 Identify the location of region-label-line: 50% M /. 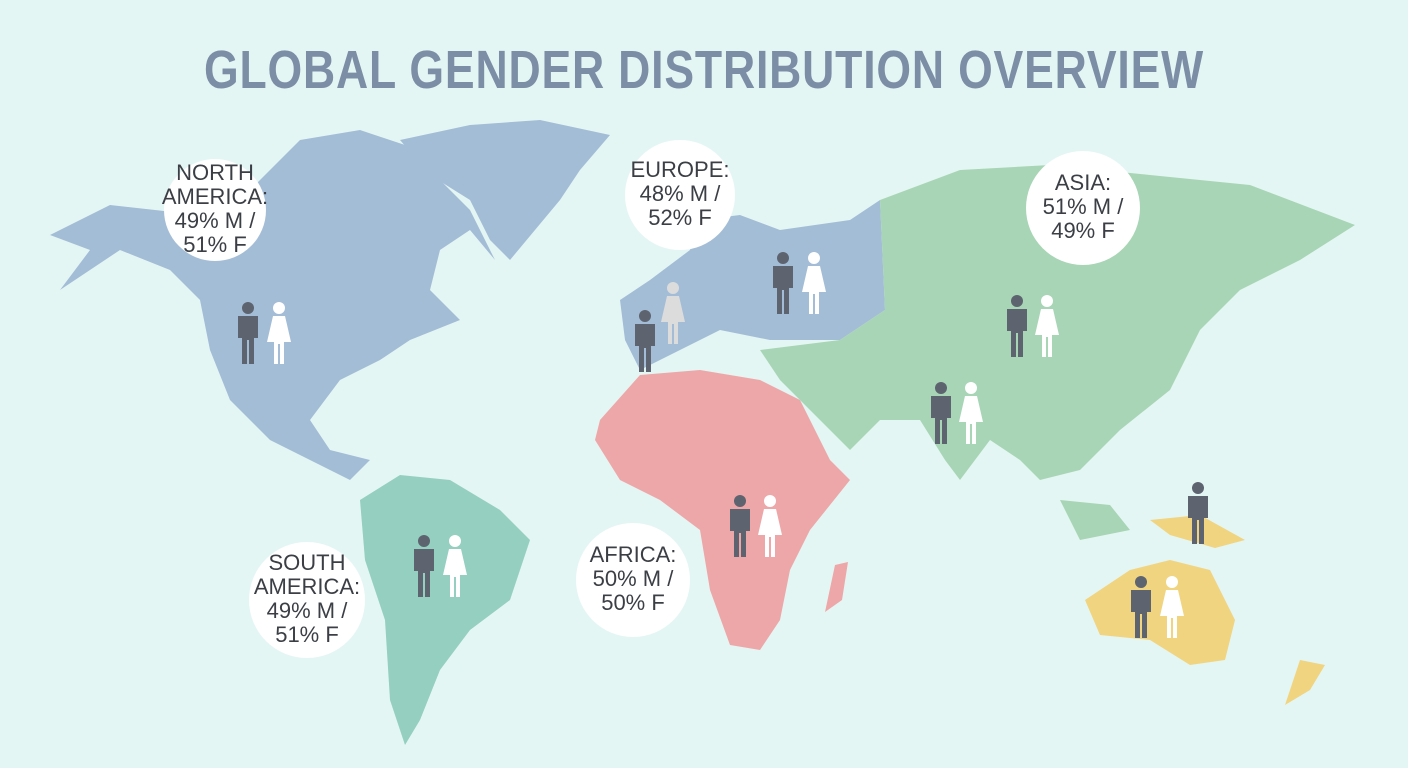
(634, 578).